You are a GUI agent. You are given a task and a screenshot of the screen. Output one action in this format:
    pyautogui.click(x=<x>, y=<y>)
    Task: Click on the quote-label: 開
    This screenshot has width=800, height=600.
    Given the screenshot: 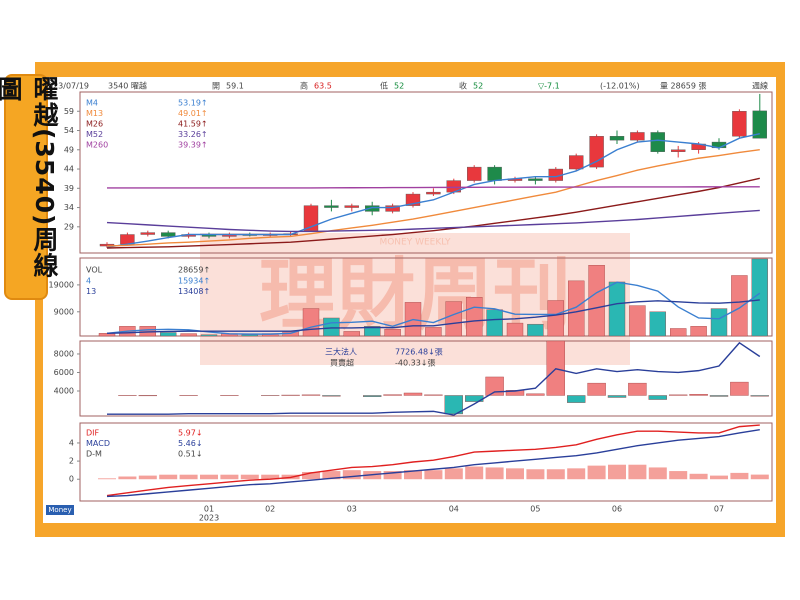 What is the action you would take?
    pyautogui.click(x=216, y=86)
    